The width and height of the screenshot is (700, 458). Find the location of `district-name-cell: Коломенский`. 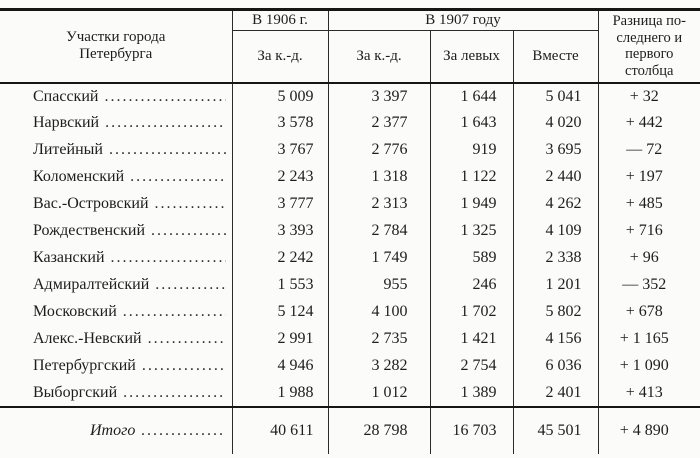

district-name-cell: Коломенский is located at coordinates (116, 177).